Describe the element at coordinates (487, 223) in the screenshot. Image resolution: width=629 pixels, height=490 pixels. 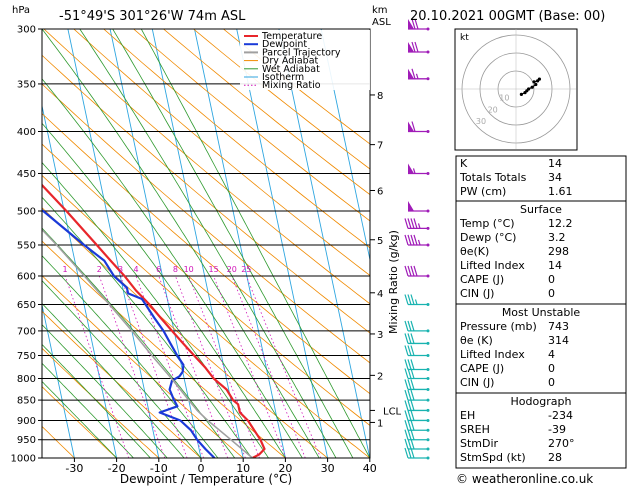
I see `index-label: Temp (°C)` at that location.